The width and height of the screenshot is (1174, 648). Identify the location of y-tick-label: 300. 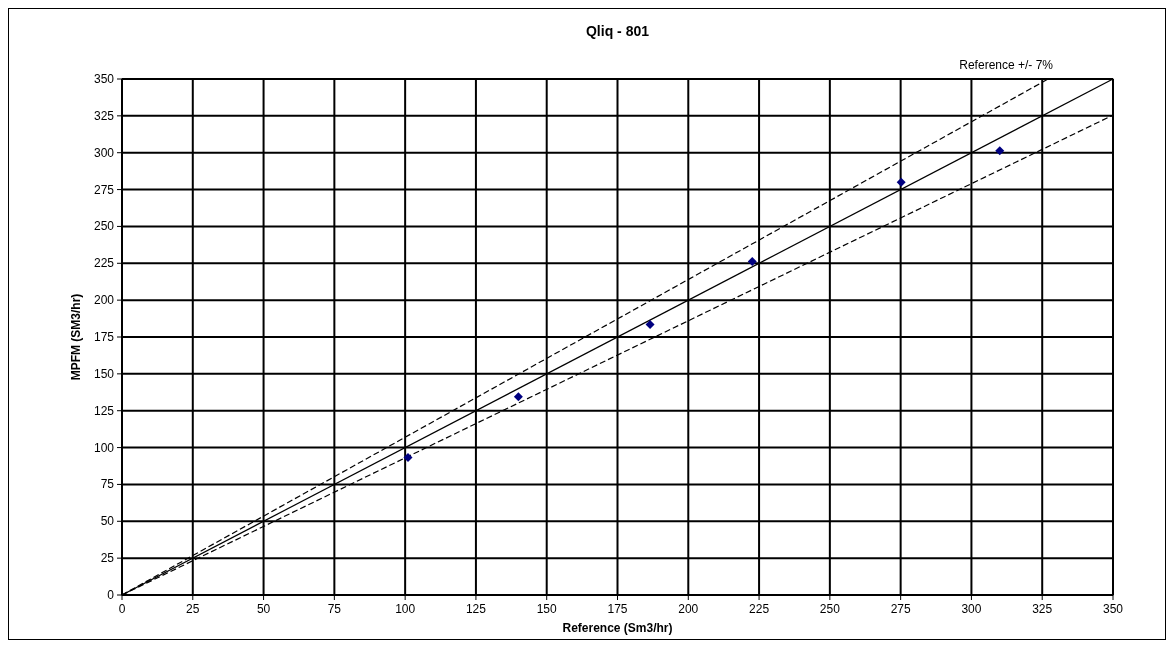
(104, 152).